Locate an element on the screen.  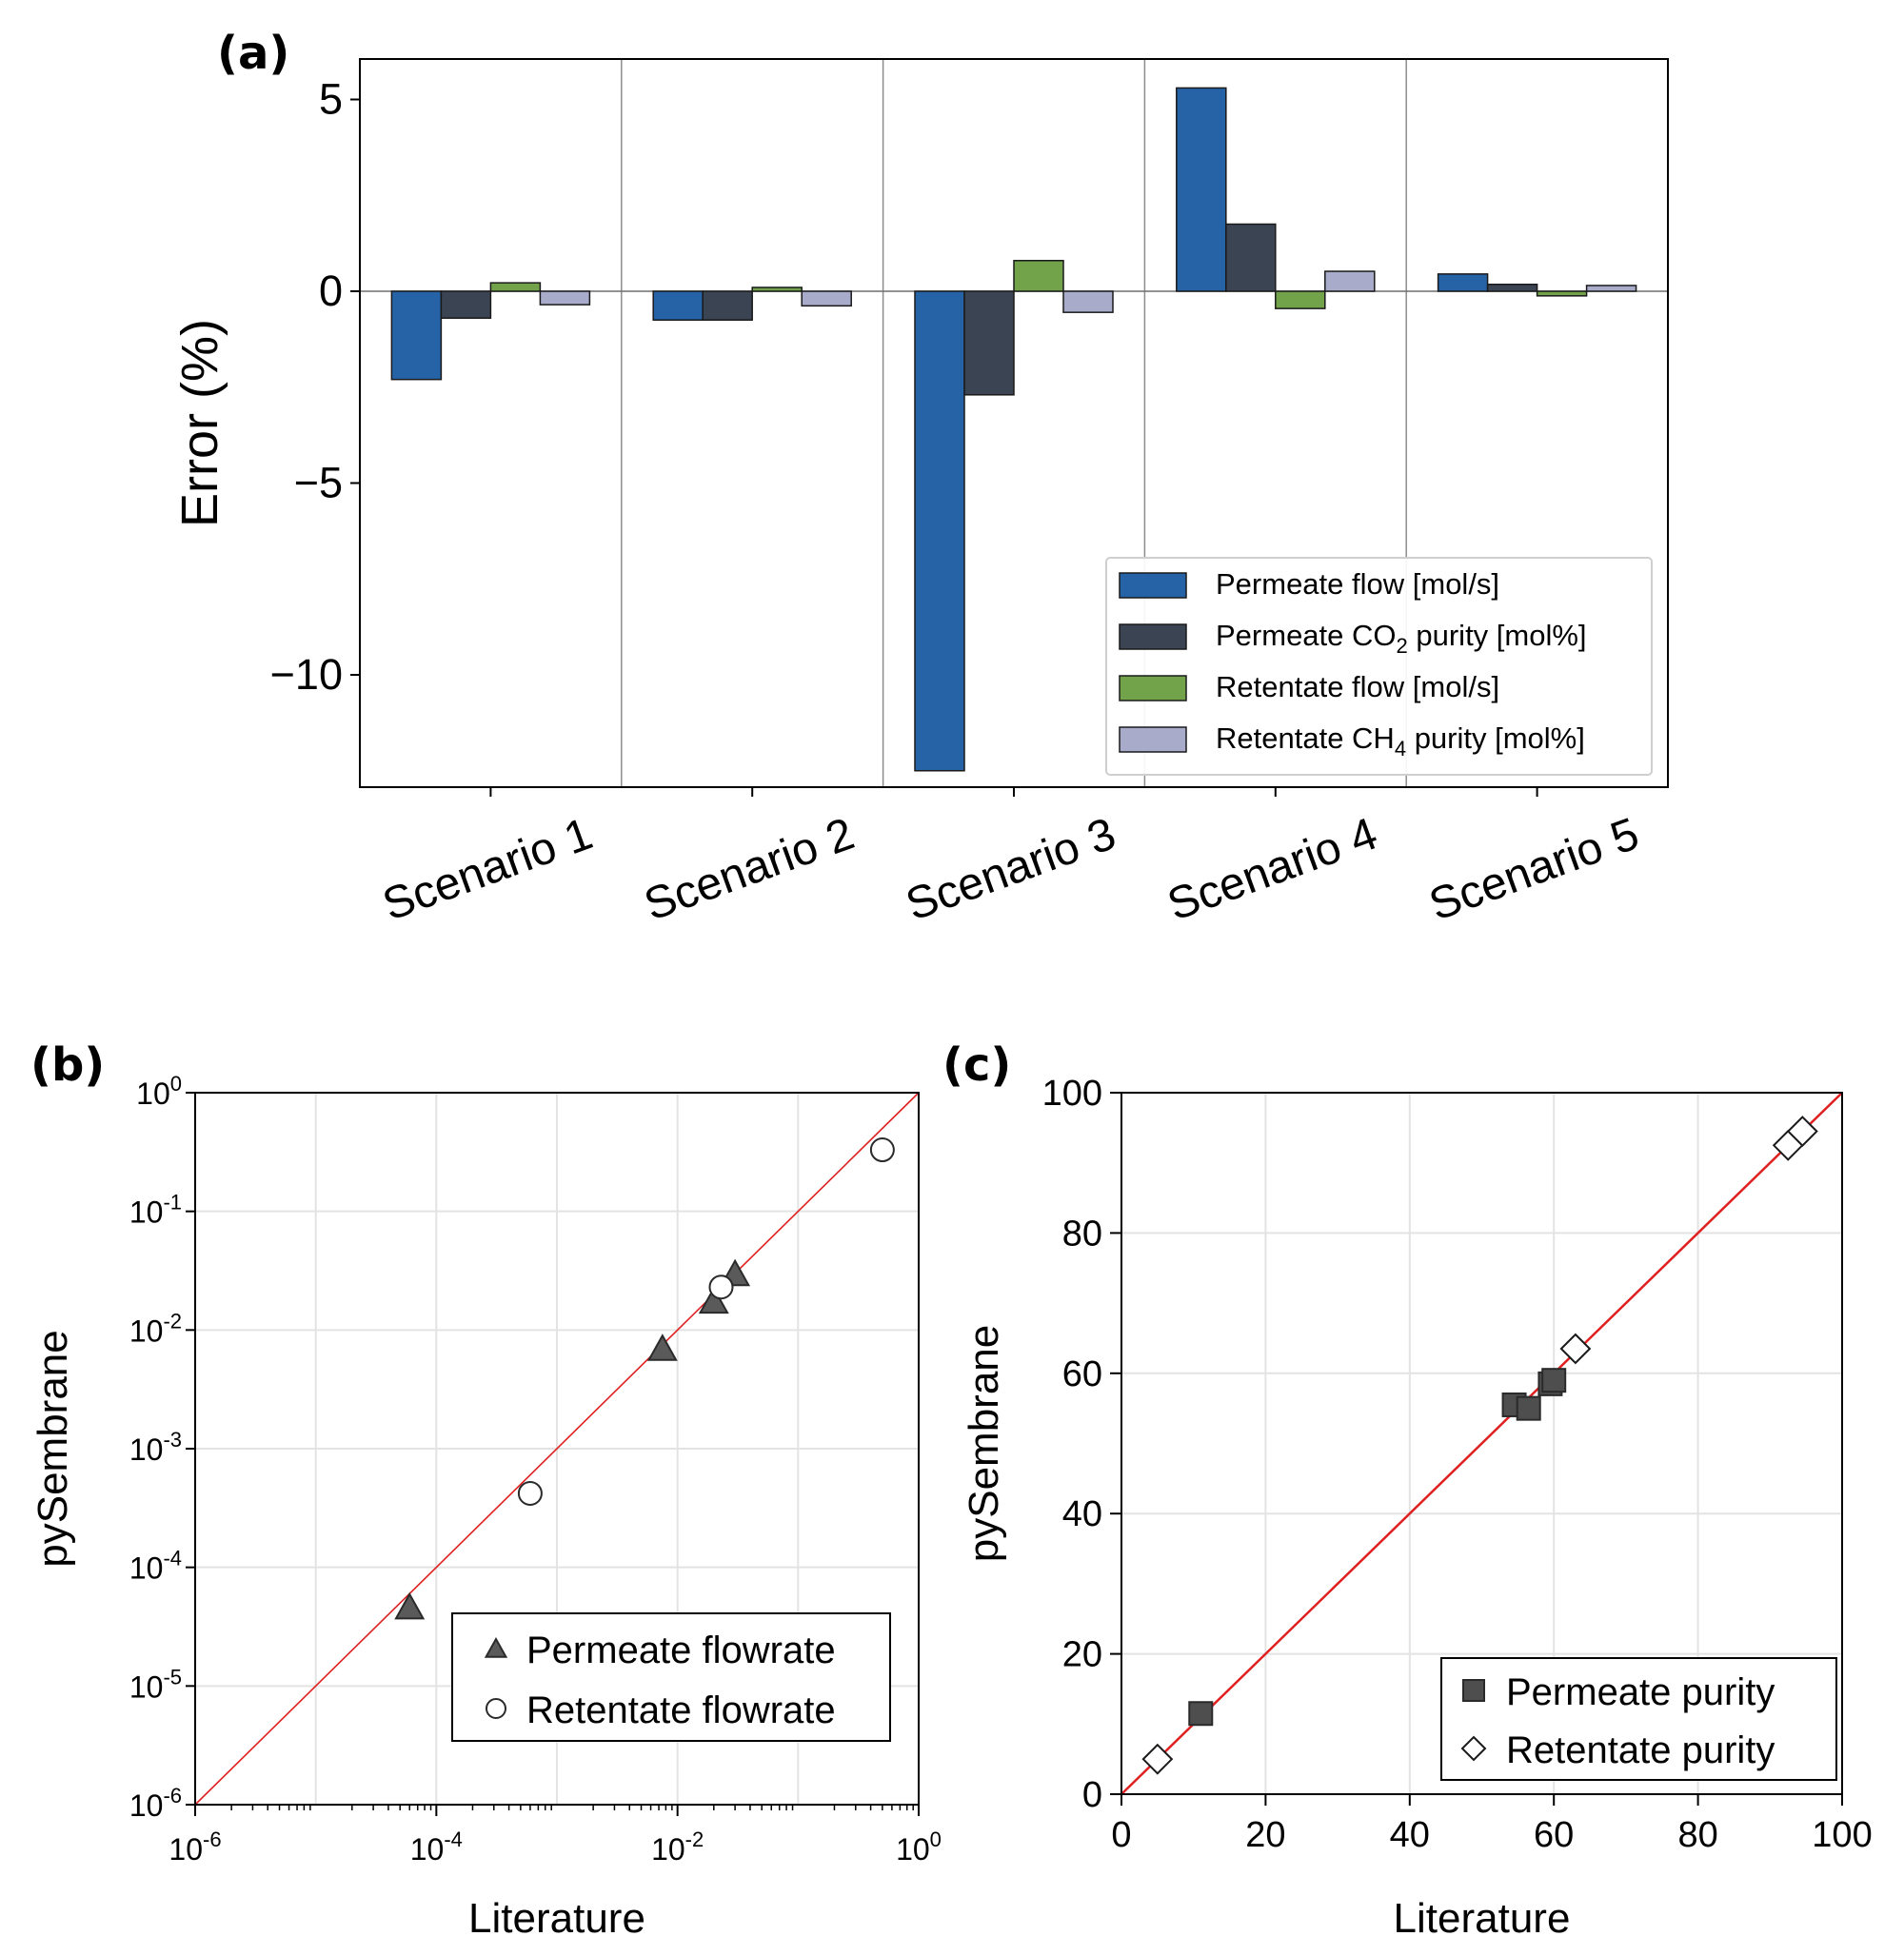
y-tick-label: 20 is located at coordinates (1082, 1655).